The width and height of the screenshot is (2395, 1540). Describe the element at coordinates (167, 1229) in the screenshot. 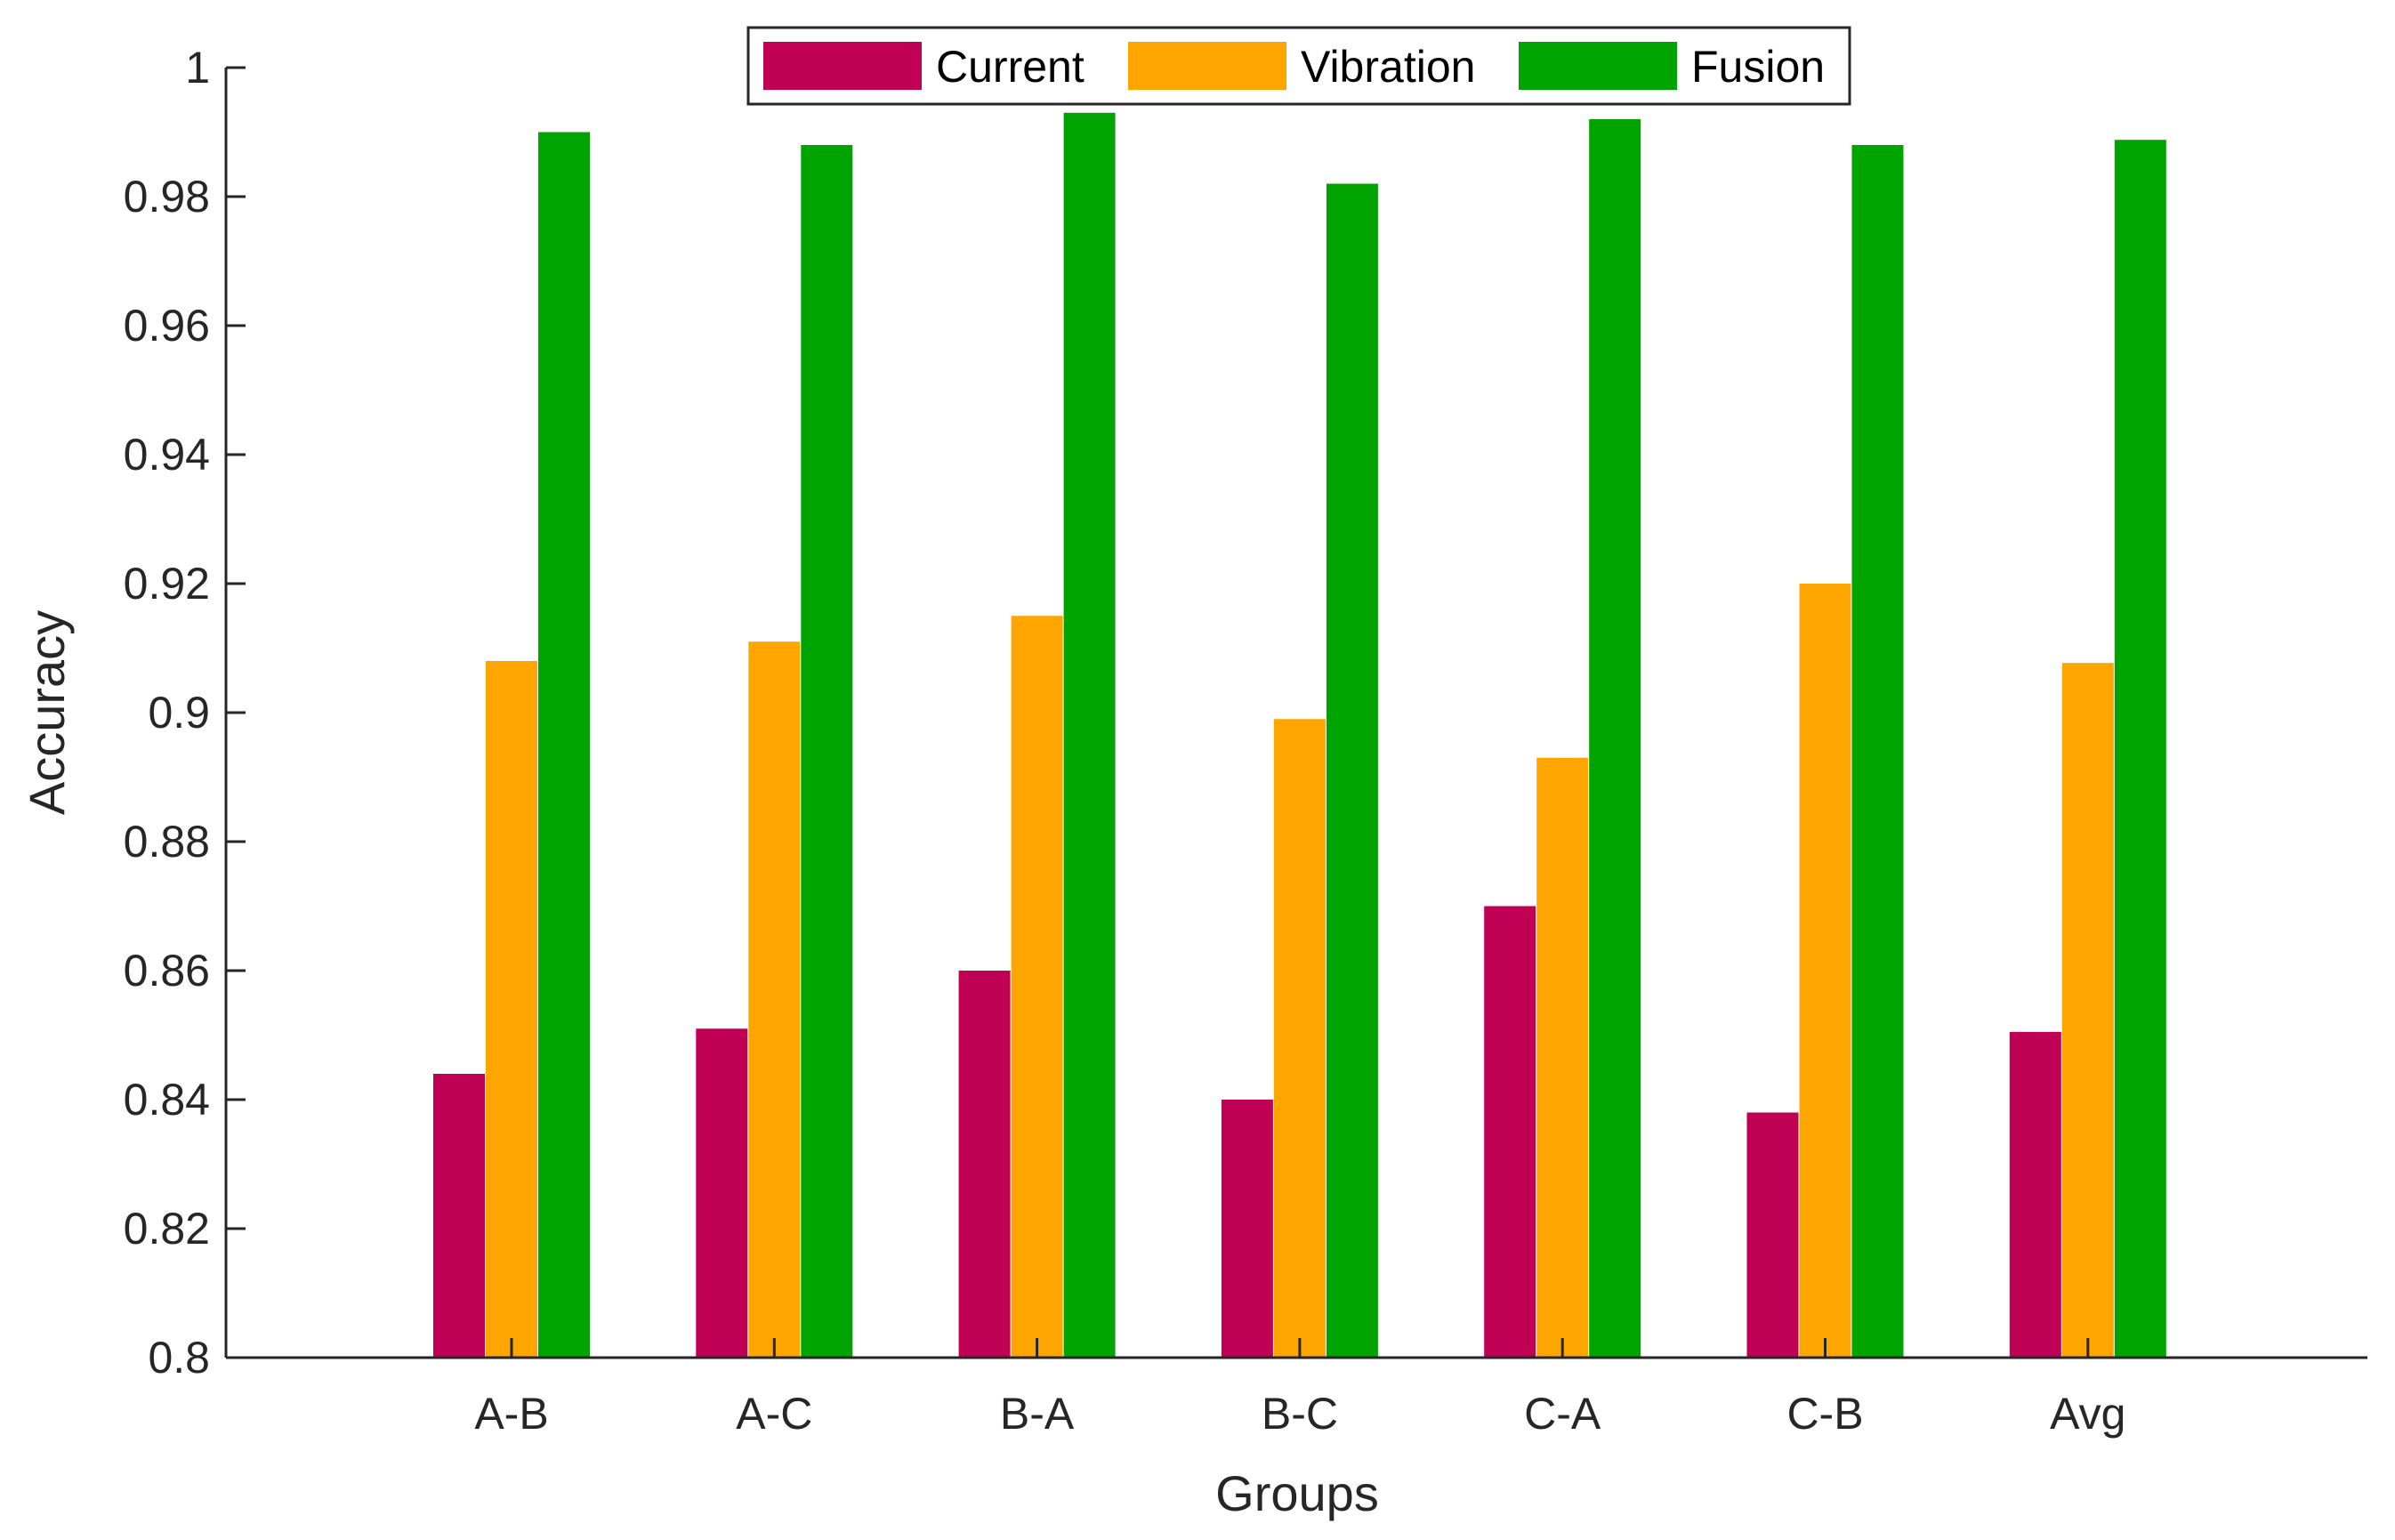

I see `y-tick-label: 0.82` at that location.